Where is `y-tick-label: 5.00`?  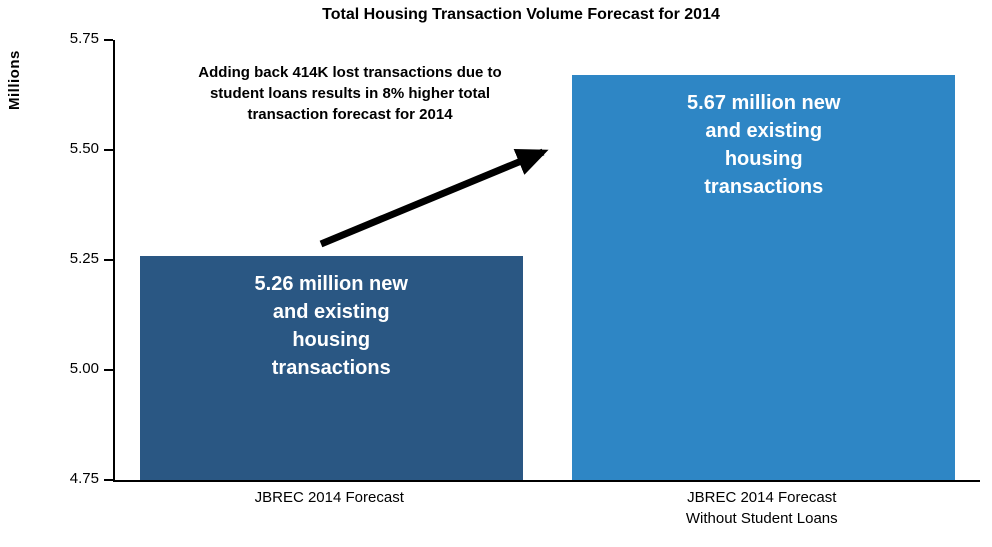 y-tick-label: 5.00 is located at coordinates (84, 368).